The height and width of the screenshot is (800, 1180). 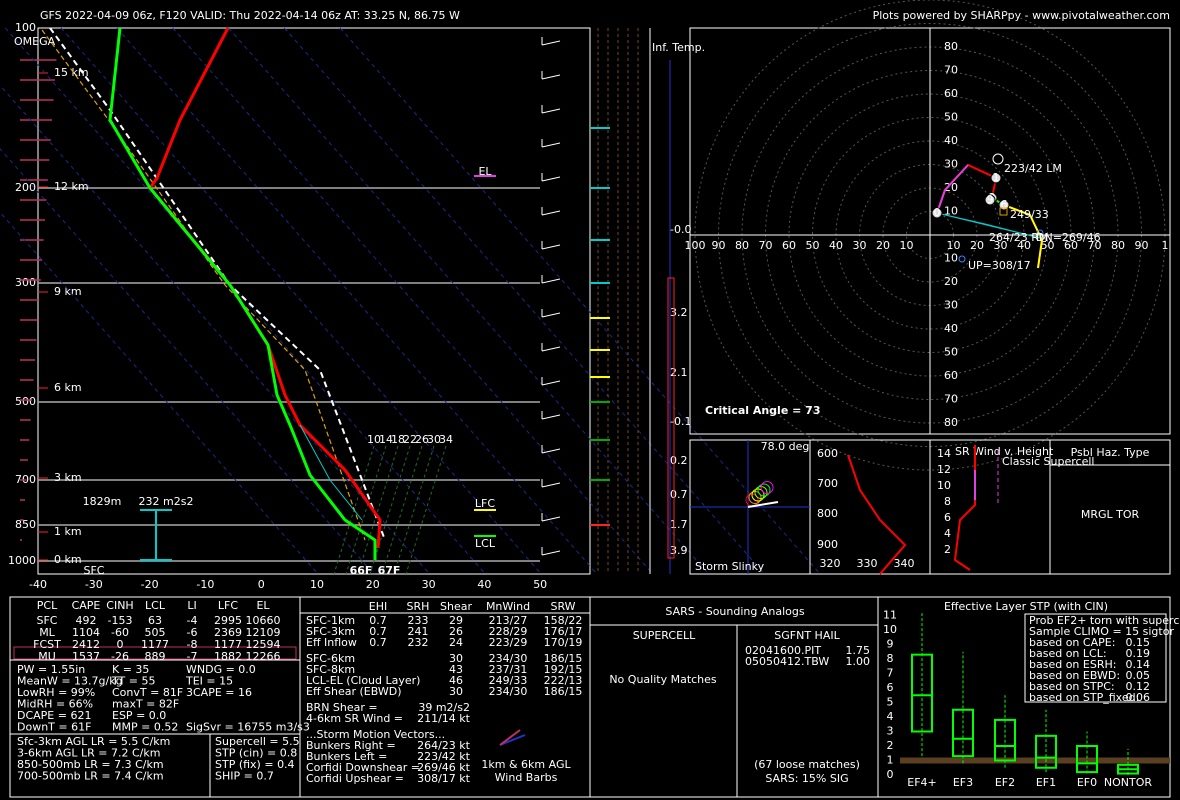 What do you see at coordinates (1110, 514) in the screenshot?
I see `hazard-value: MRGL TOR` at bounding box center [1110, 514].